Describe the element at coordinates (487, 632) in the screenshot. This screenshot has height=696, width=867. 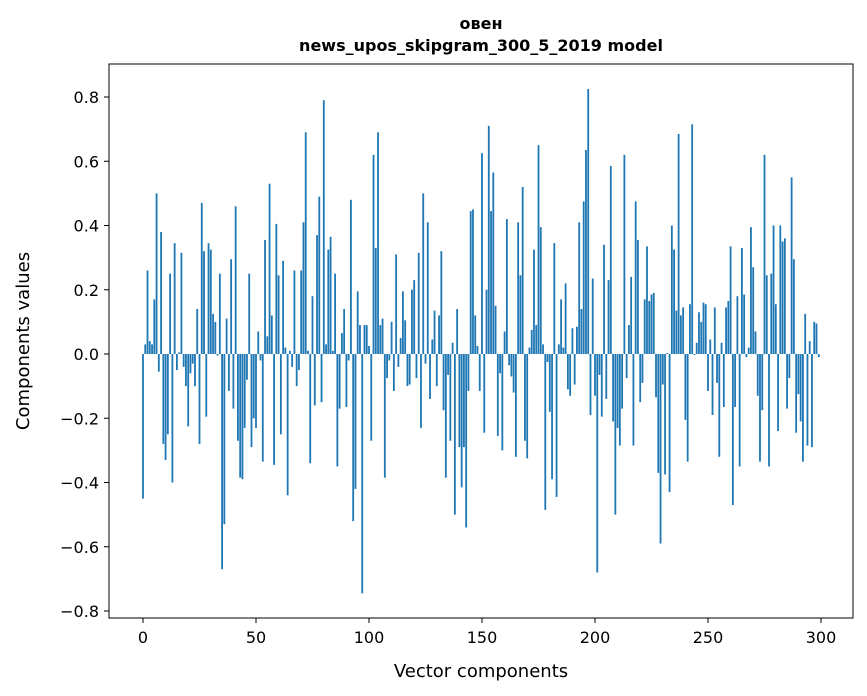
I see `x-axis-ticks: 0 50 100 150 200 250 300` at that location.